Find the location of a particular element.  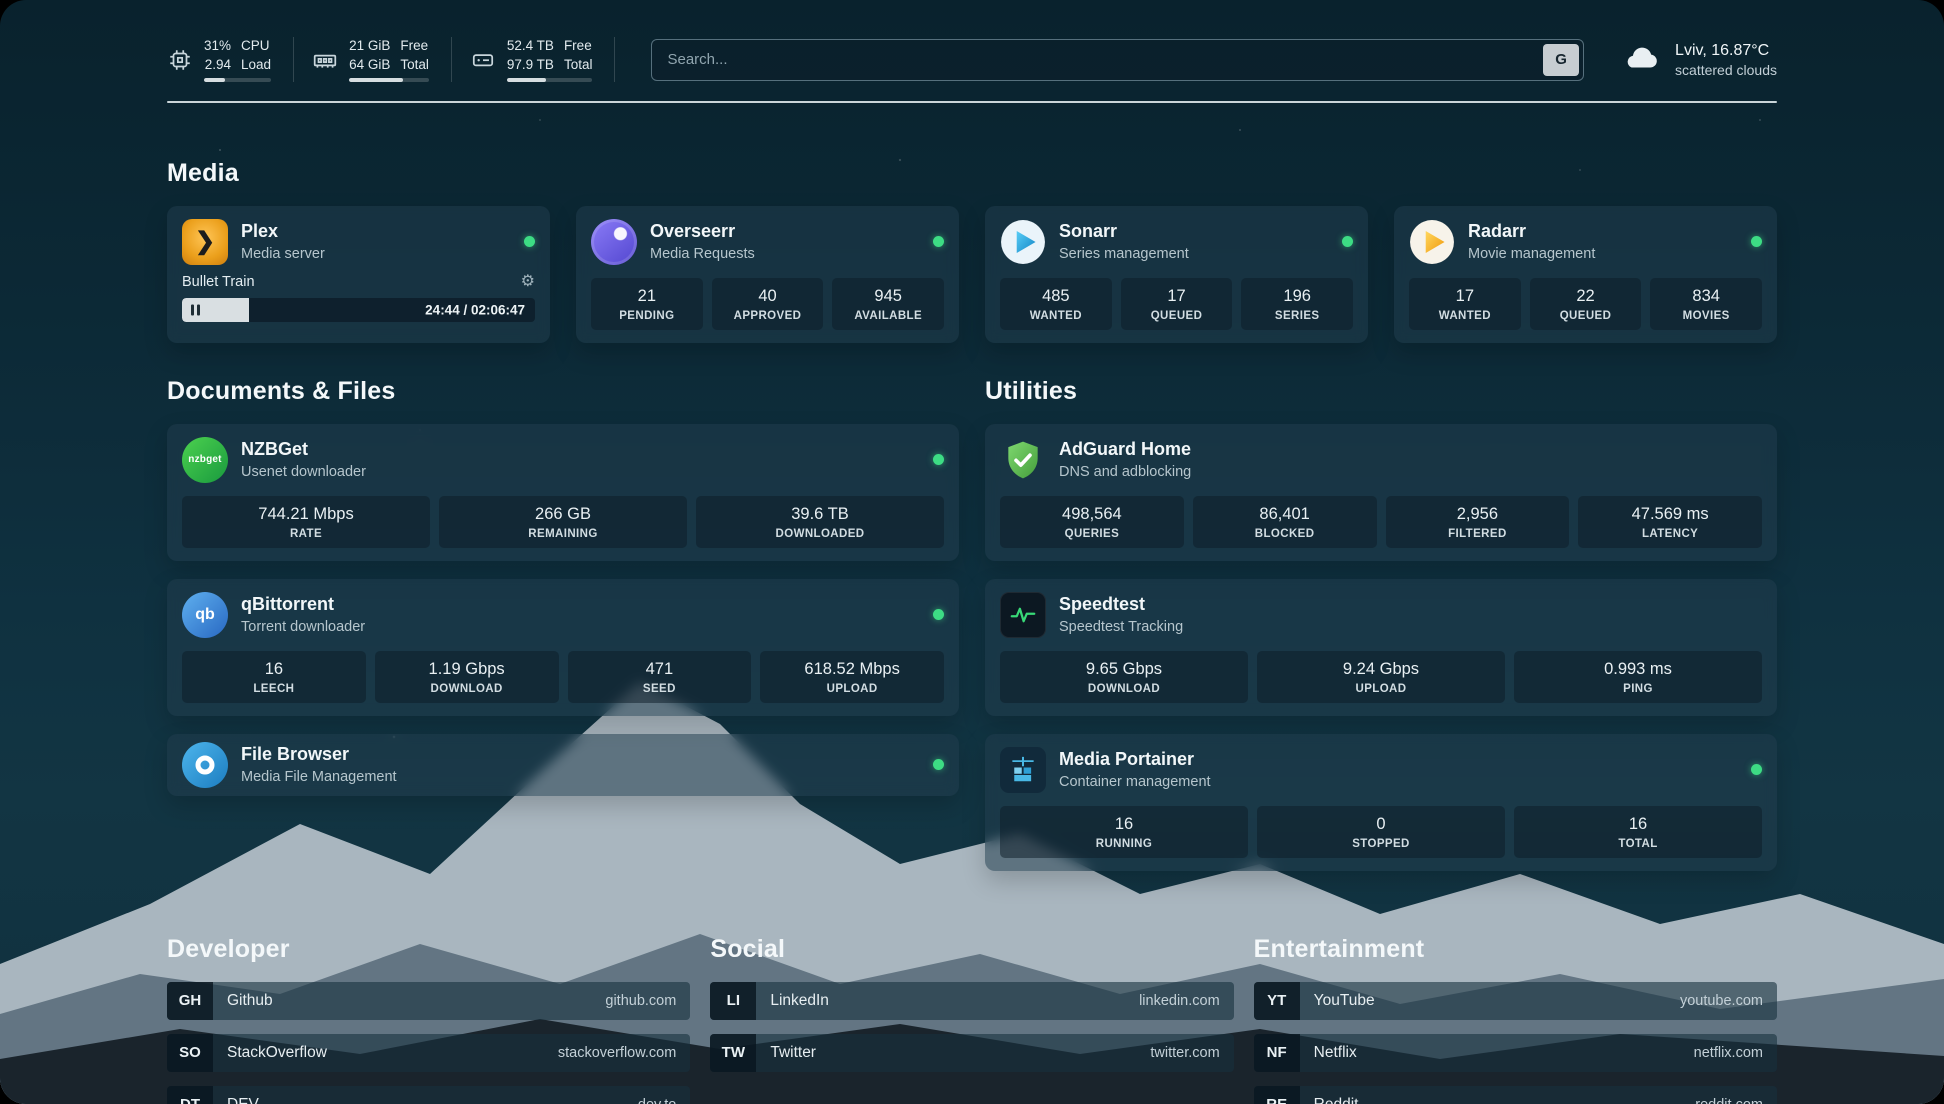

cpu-progress-fill is located at coordinates (214, 79).